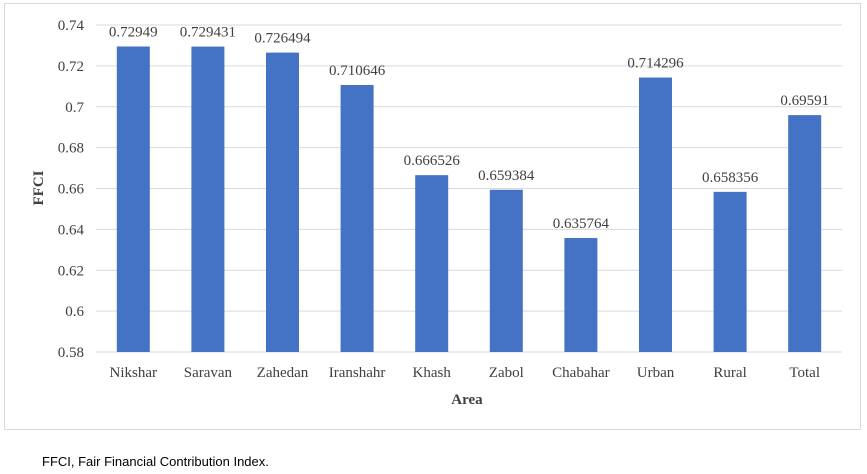 Image resolution: width=867 pixels, height=474 pixels. Describe the element at coordinates (581, 295) in the screenshot. I see `bar-chabahar` at that location.